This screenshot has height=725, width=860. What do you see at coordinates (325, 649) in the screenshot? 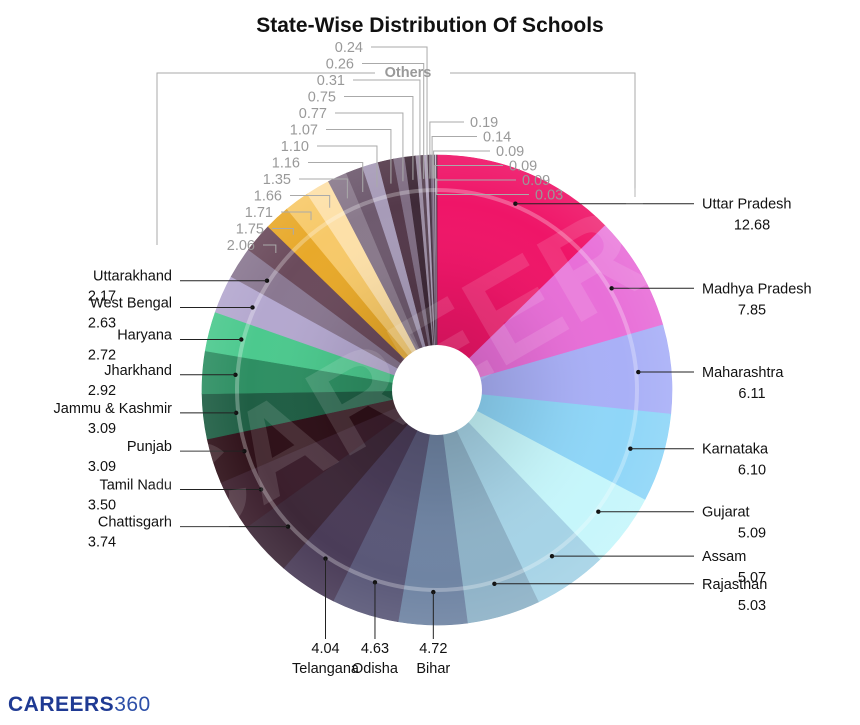
I see `slice-label: 4.04` at bounding box center [325, 649].